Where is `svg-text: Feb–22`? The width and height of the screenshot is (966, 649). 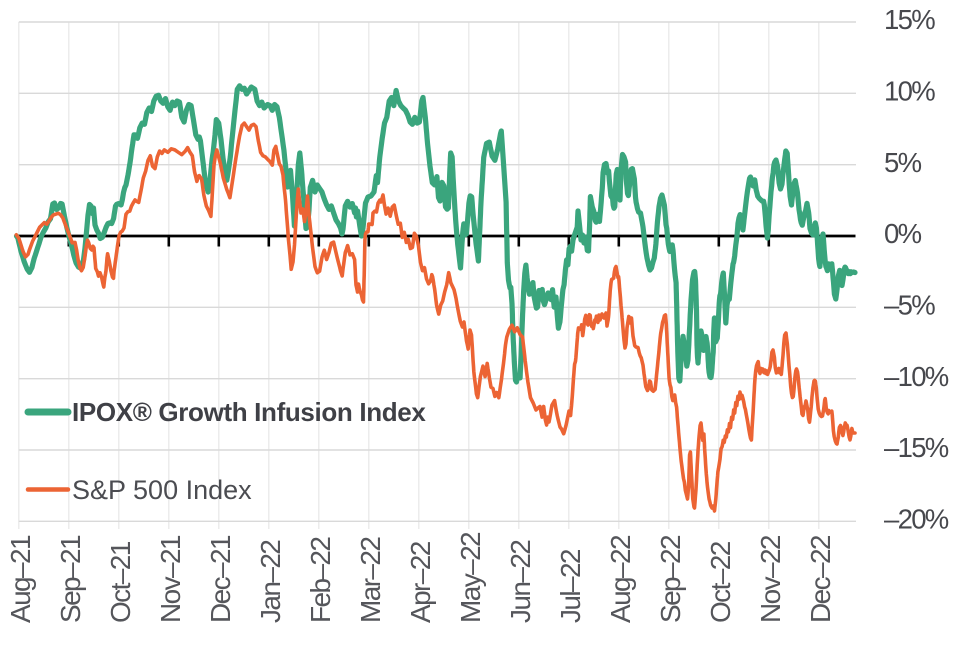
svg-text: Feb–22 is located at coordinates (320, 580).